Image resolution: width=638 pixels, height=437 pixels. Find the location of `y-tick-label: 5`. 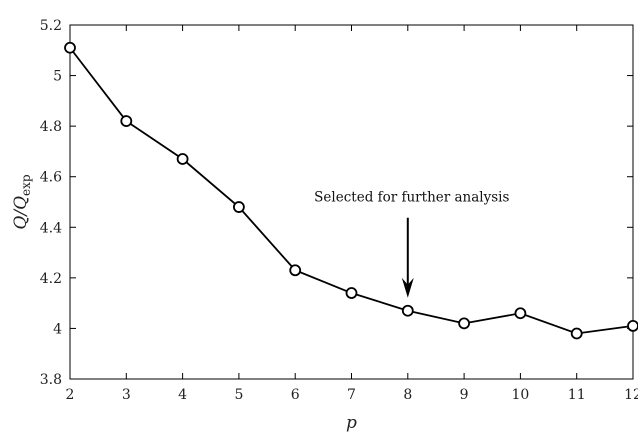

y-tick-label: 5 is located at coordinates (57, 77).